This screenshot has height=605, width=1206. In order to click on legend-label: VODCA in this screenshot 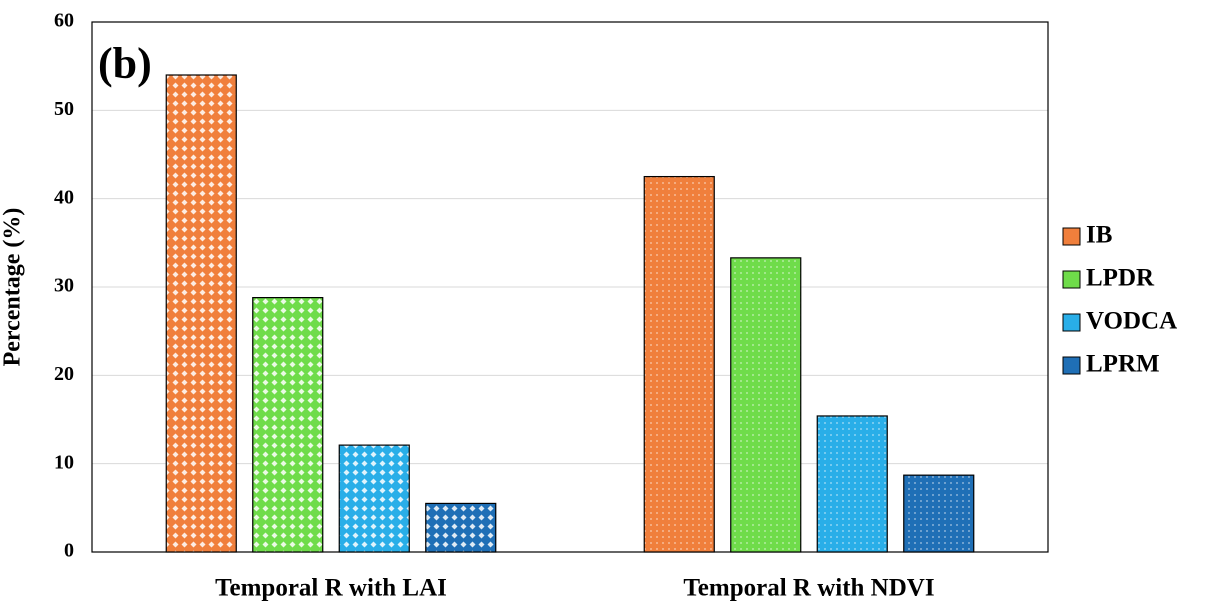, I will do `click(1131, 321)`.